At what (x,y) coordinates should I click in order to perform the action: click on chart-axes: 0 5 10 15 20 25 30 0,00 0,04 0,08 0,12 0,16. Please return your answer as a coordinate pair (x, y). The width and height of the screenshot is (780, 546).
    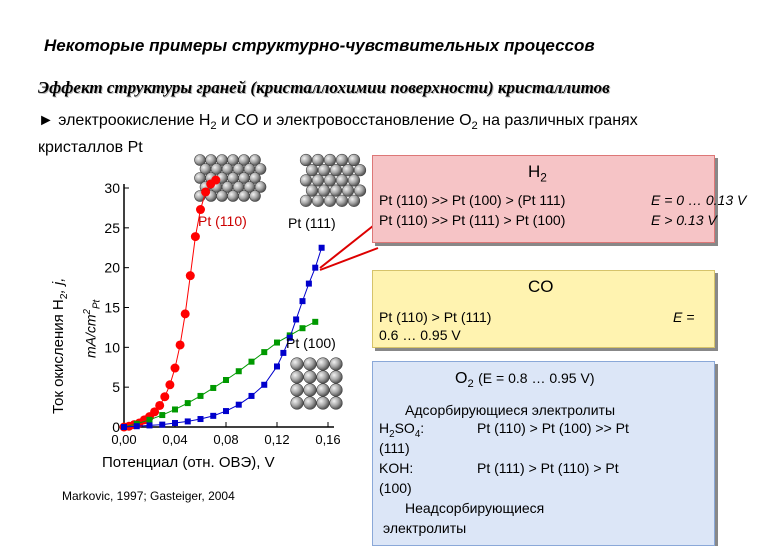
    Looking at the image, I should click on (222, 313).